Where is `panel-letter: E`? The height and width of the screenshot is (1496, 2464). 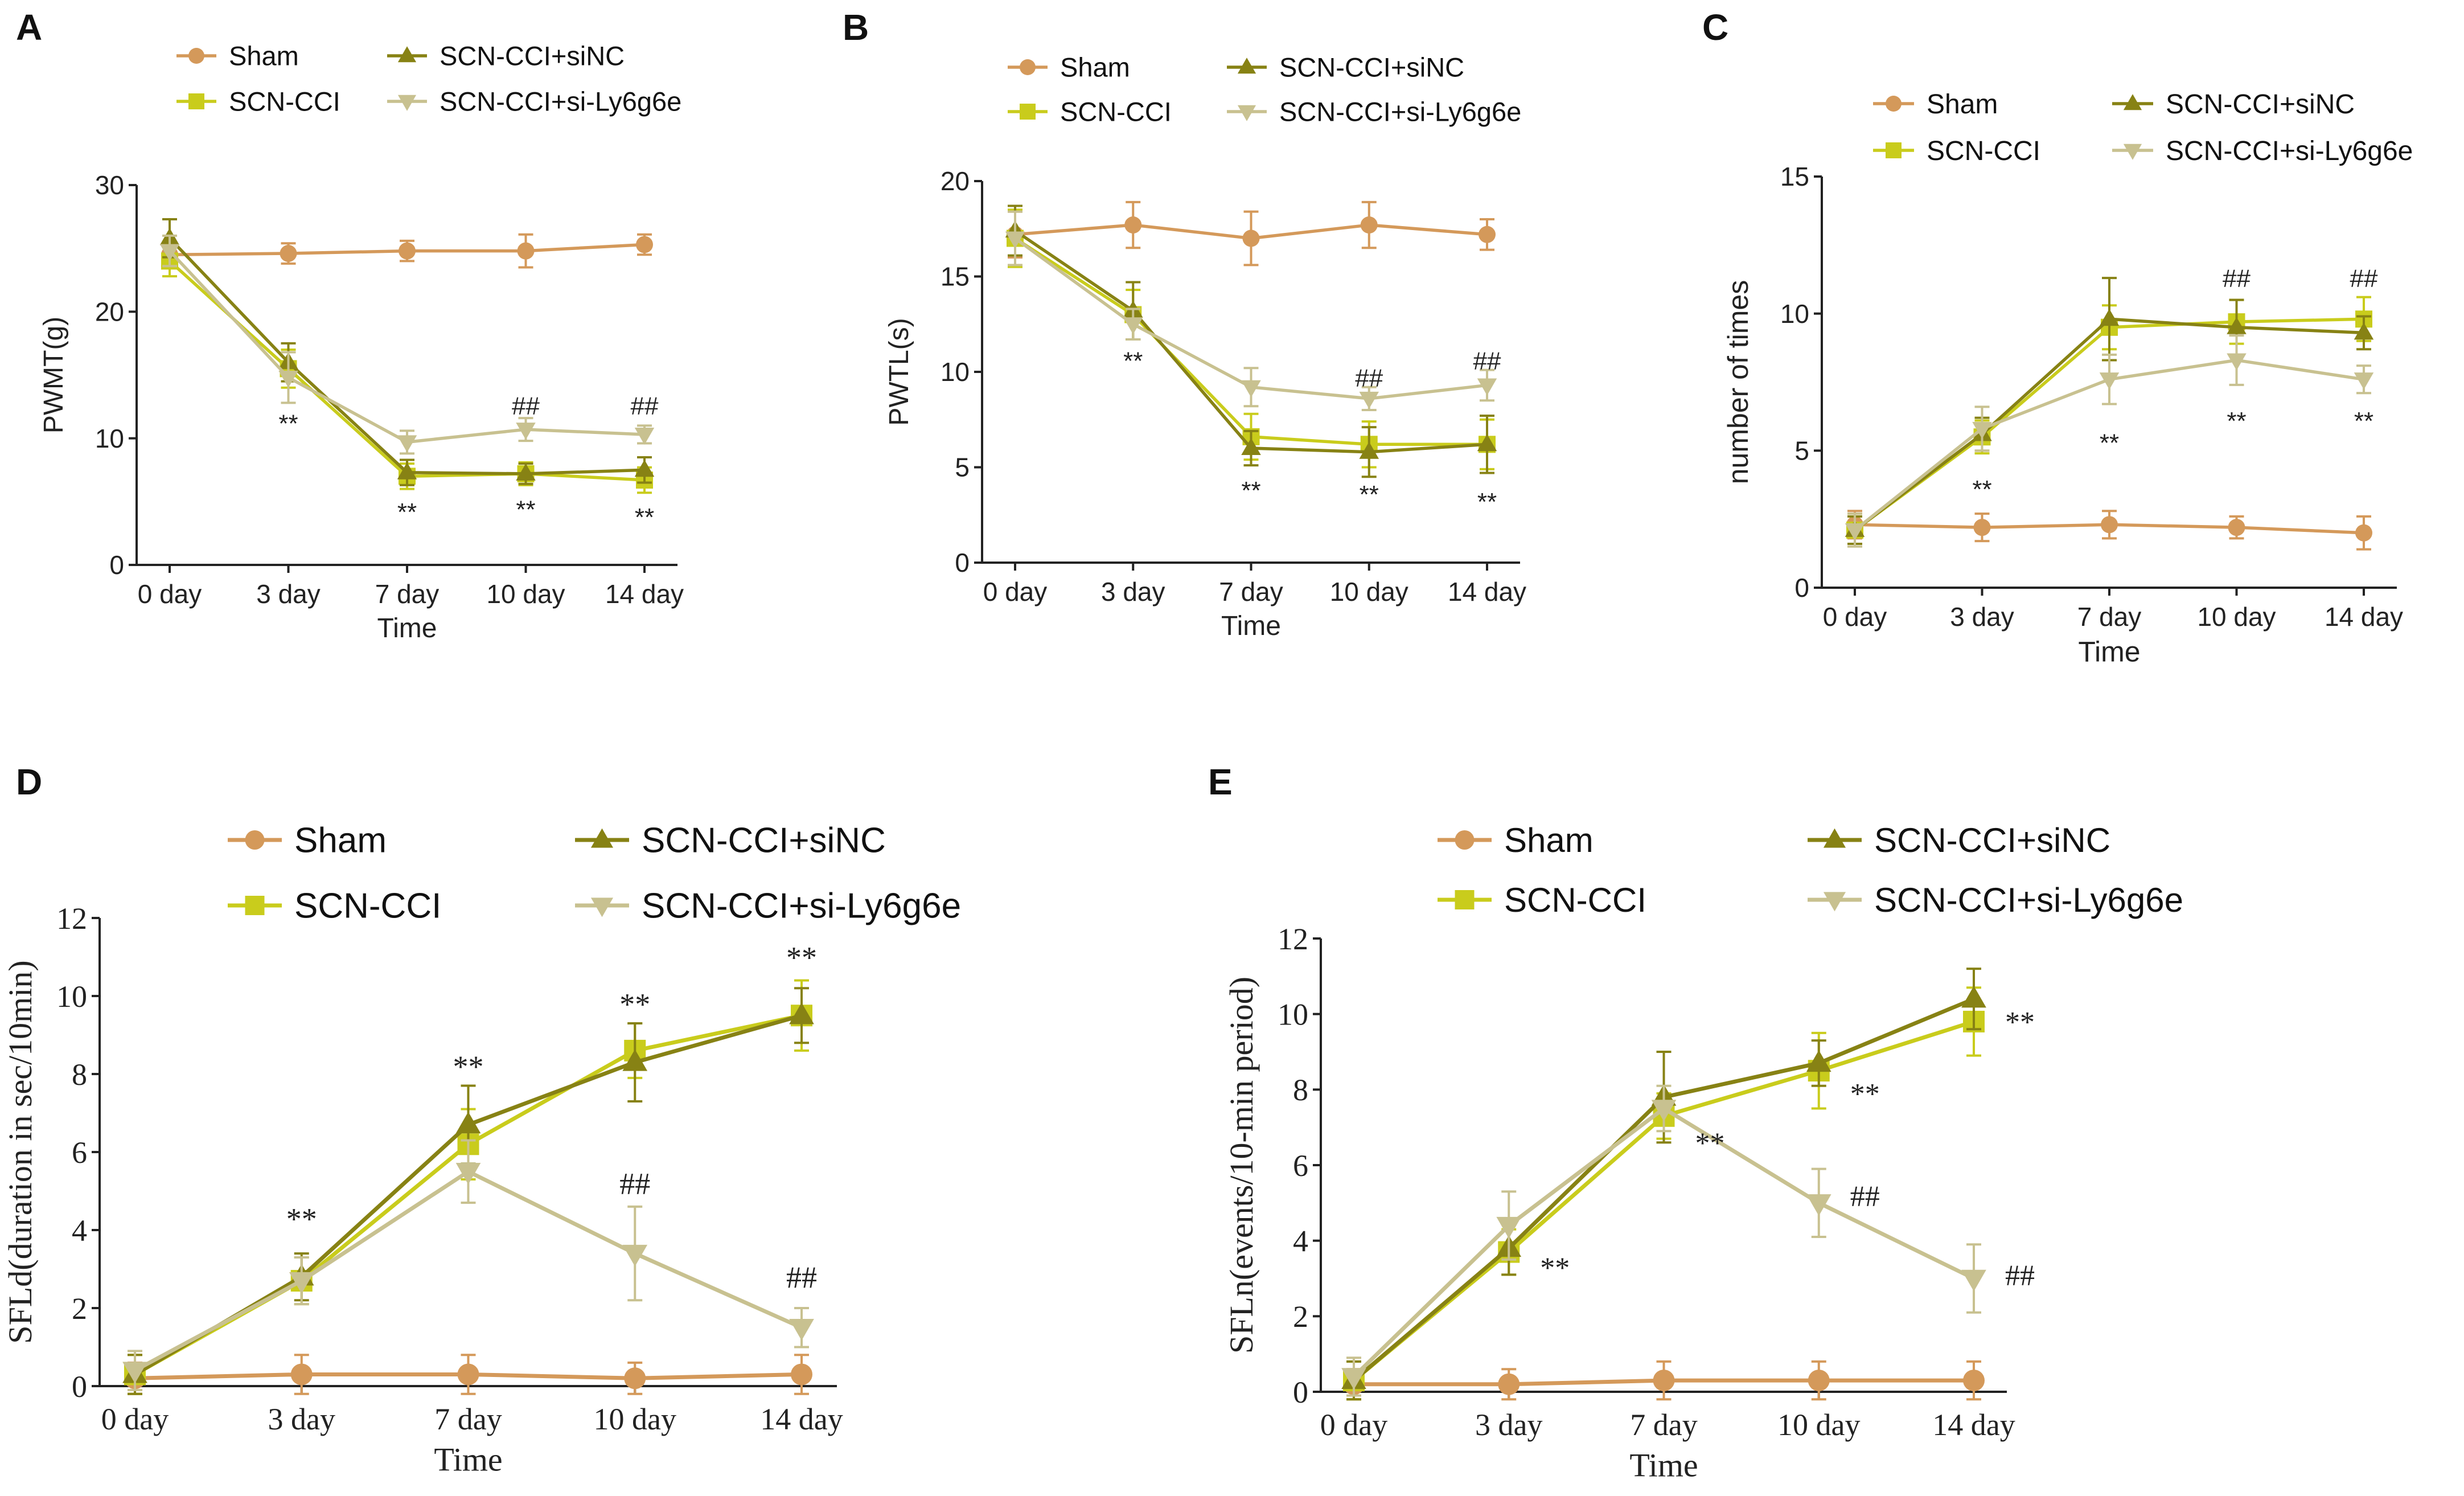
panel-letter: E is located at coordinates (1220, 782).